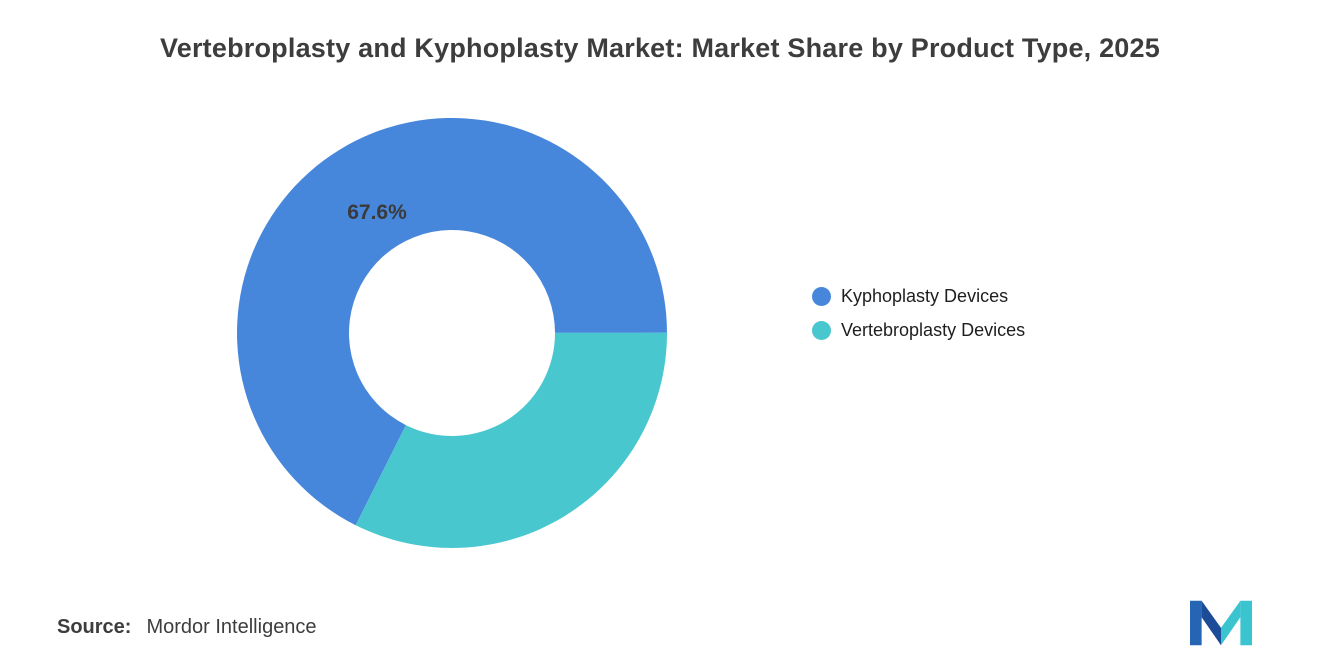 The width and height of the screenshot is (1320, 665). I want to click on source-label: Source:, so click(94, 627).